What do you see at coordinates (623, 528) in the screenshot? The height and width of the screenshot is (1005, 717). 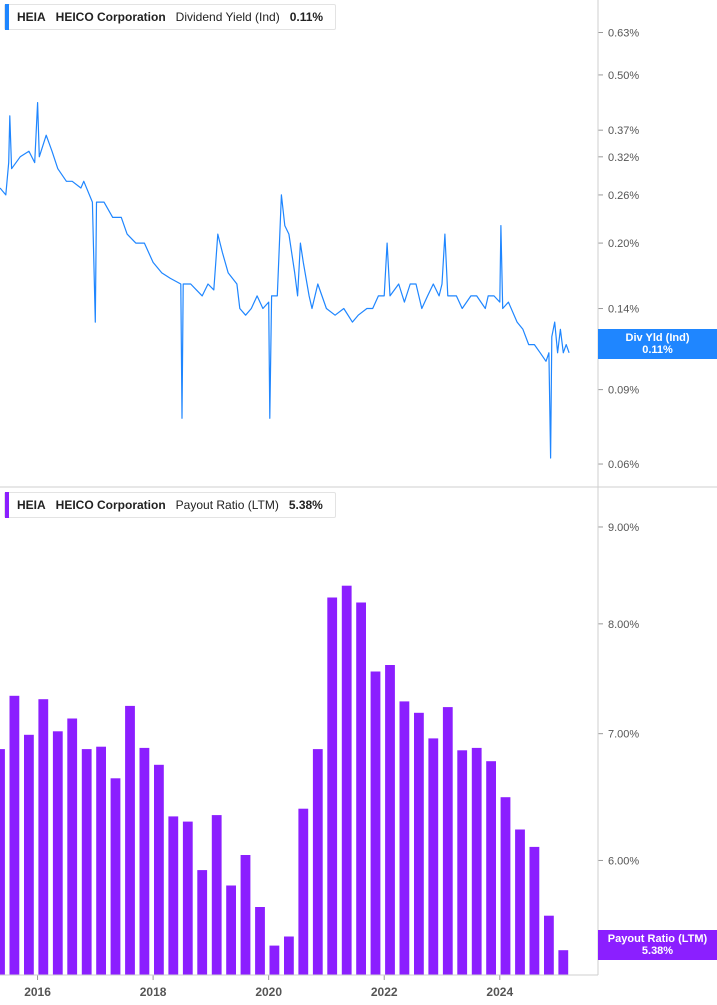 I see `y-tick-label: 9.00%` at bounding box center [623, 528].